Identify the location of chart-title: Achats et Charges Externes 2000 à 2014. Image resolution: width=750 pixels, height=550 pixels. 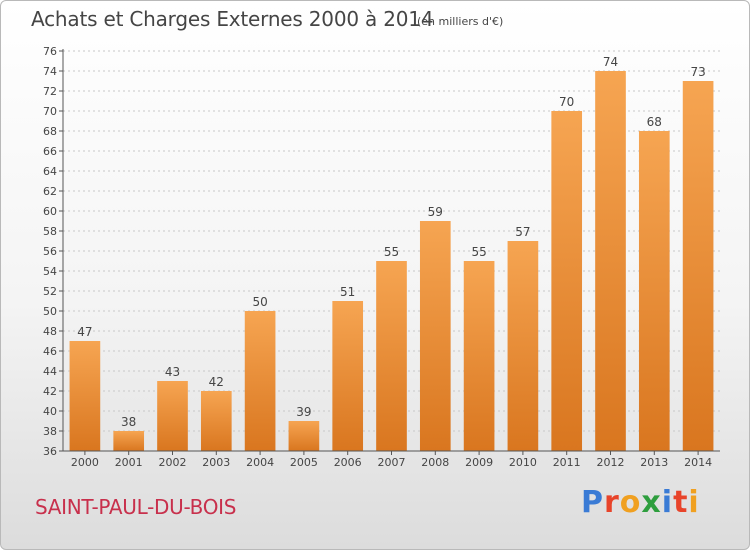
(232, 19).